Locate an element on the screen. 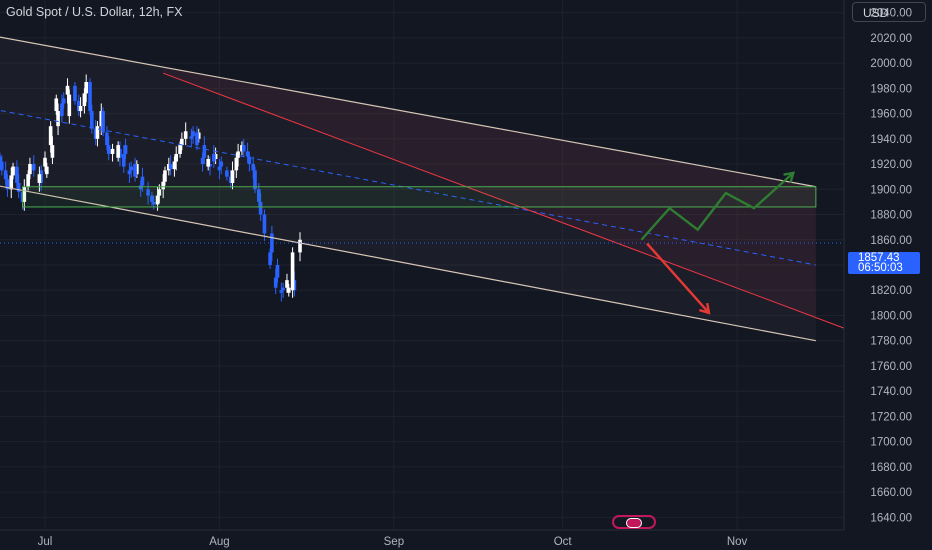 This screenshot has height=550, width=932. last-price-value: 1857.43 is located at coordinates (879, 258).